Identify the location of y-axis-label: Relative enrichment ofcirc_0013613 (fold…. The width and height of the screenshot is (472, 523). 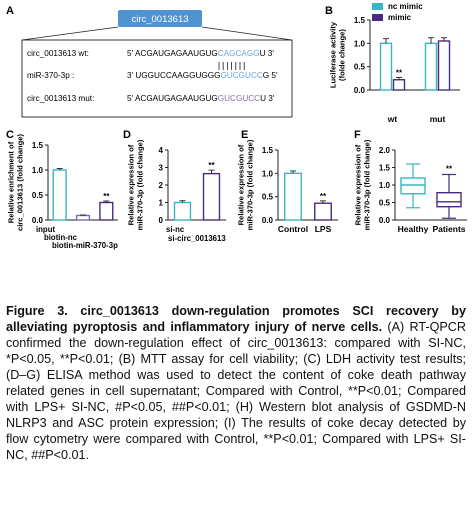
(16, 182).